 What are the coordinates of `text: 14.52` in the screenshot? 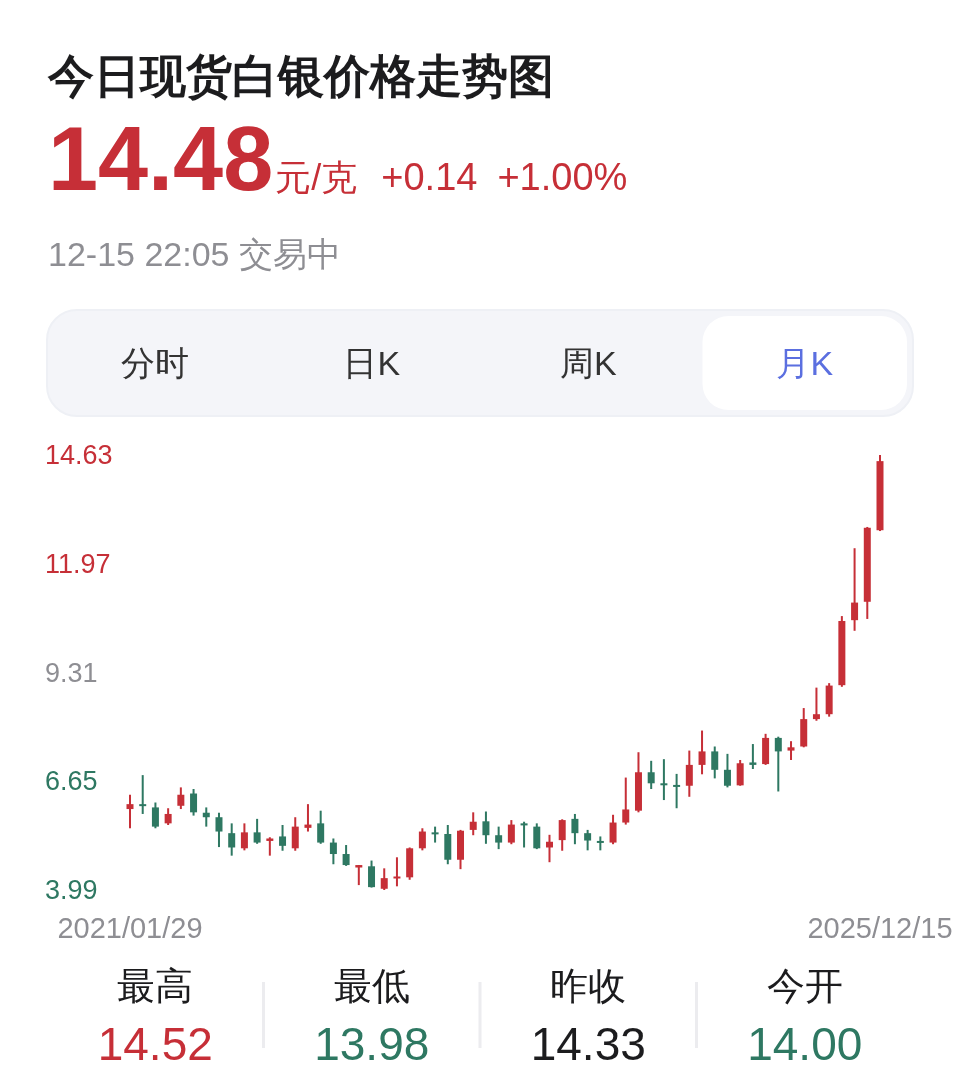 It's located at (155, 1044).